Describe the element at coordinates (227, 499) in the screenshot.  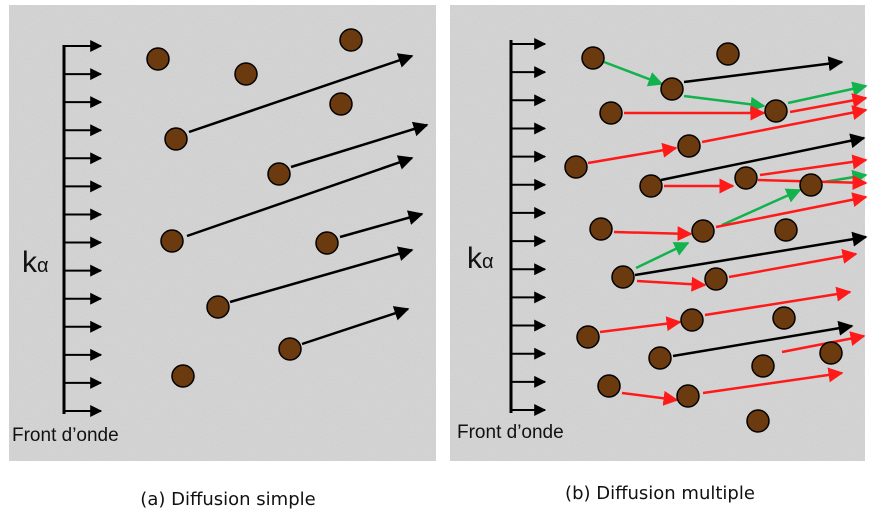
I see `panel-a-caption: (a) Diffusion simple` at that location.